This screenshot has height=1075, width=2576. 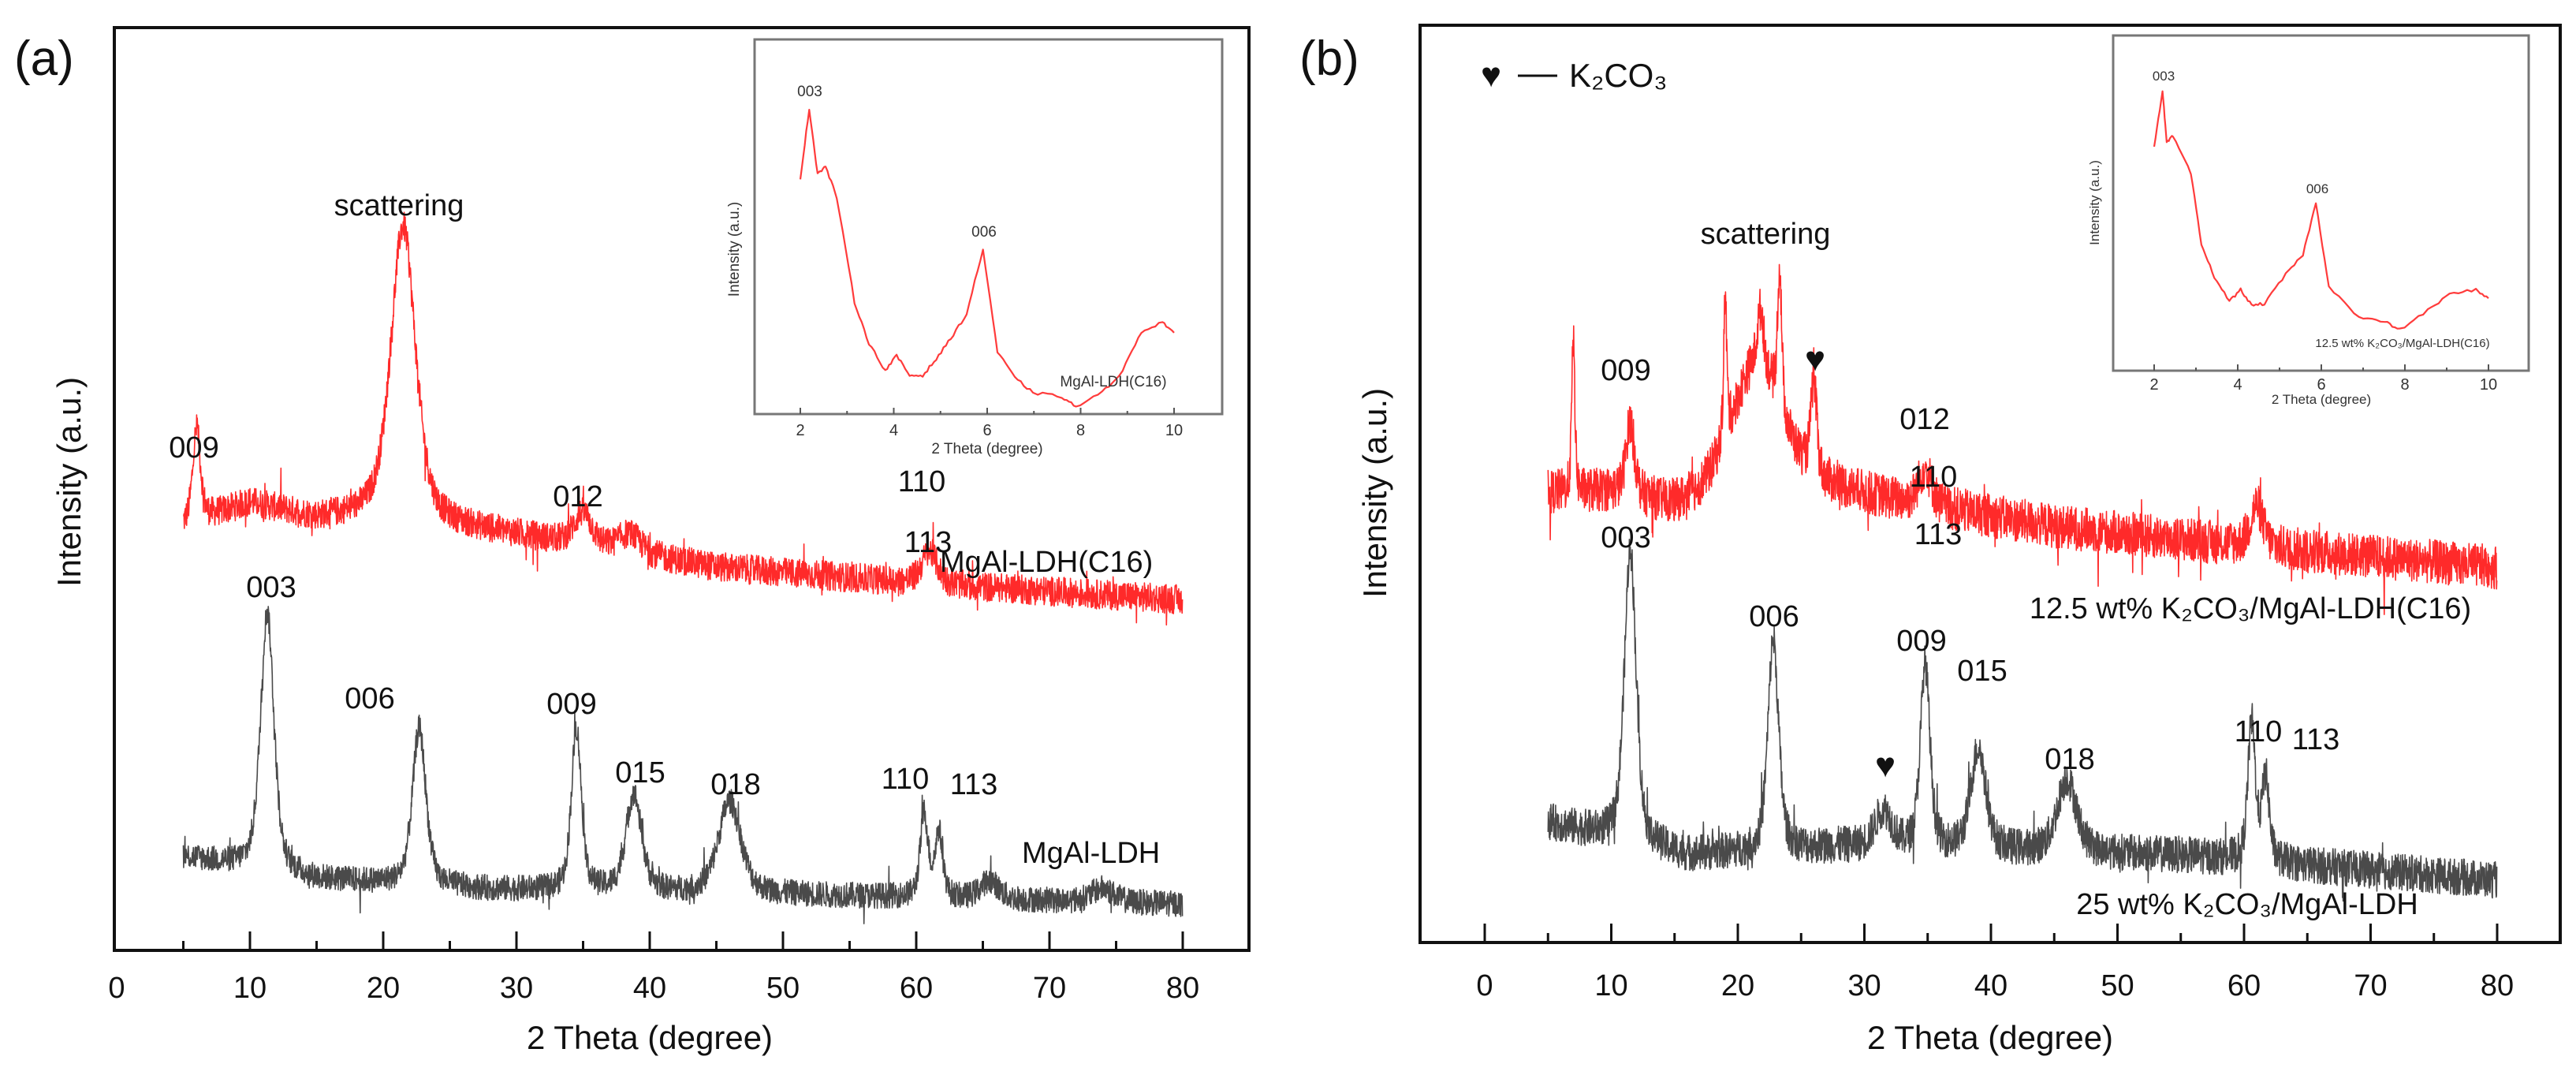 I want to click on inset-b-trace, so click(x=2321, y=210).